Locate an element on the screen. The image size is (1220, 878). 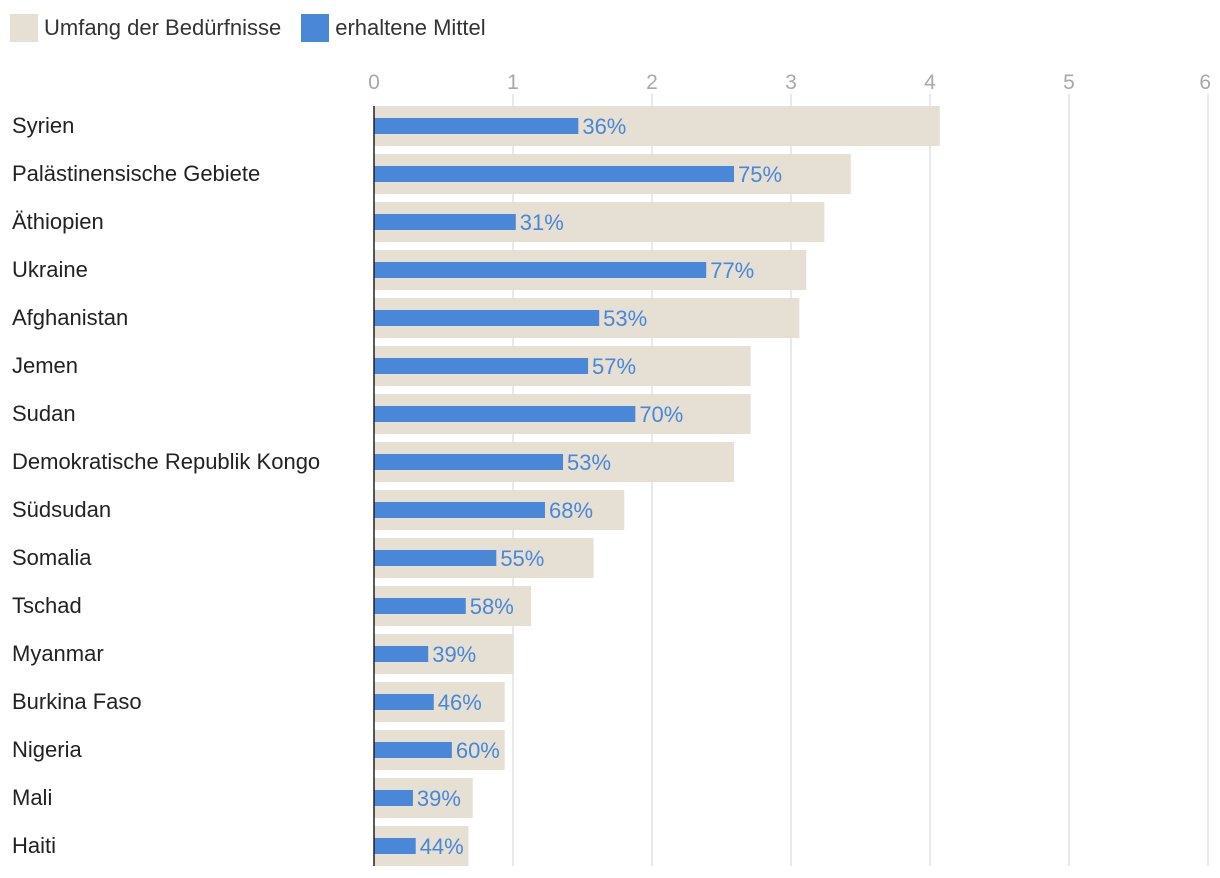
category-label-8: Südsudan is located at coordinates (61, 509).